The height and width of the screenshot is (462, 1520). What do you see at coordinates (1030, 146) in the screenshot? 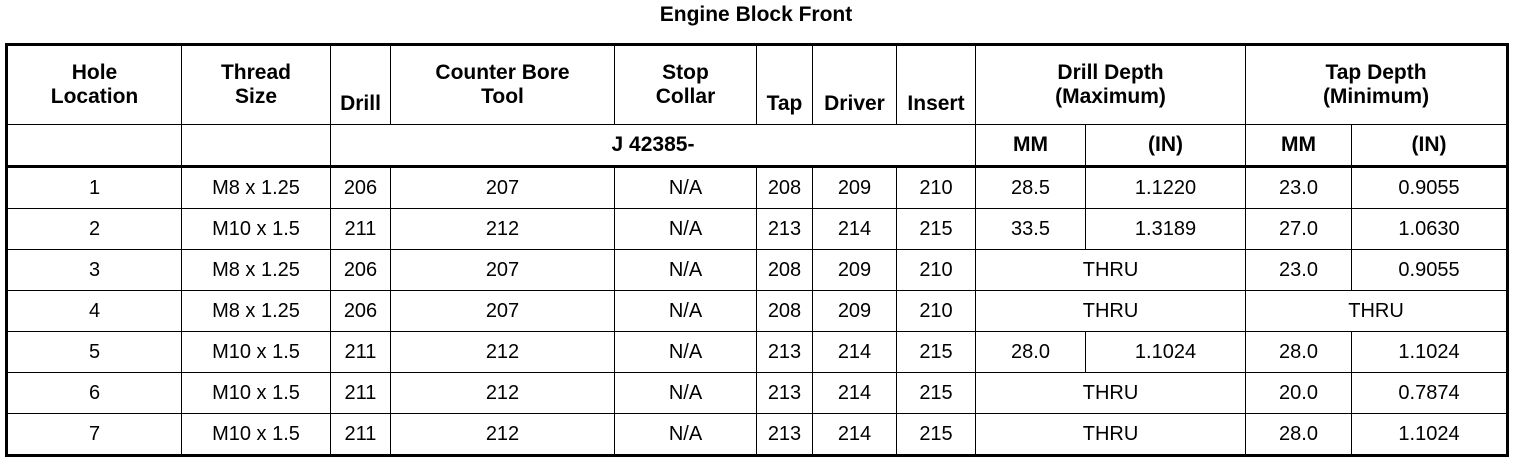
I see `drill-depth-mm: MM` at bounding box center [1030, 146].